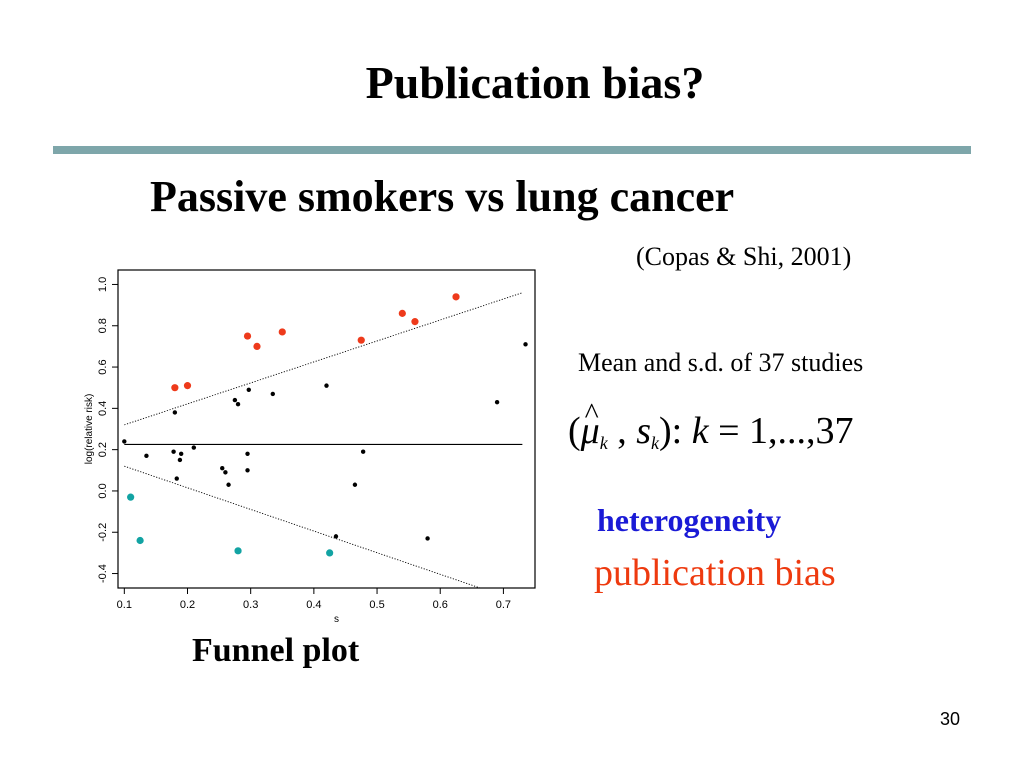 Image resolution: width=1024 pixels, height=768 pixels. Describe the element at coordinates (103, 532) in the screenshot. I see `y-tick-label: -0.2` at that location.